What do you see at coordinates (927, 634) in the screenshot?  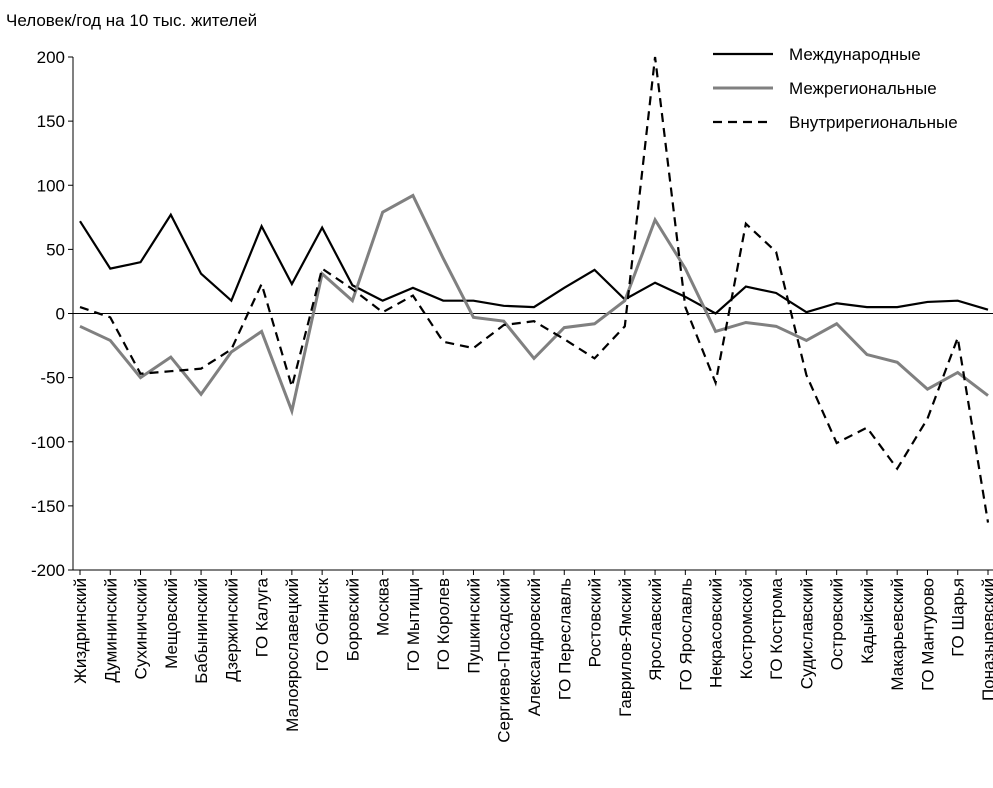 I see `x-tick-label: ГО Мантурово` at bounding box center [927, 634].